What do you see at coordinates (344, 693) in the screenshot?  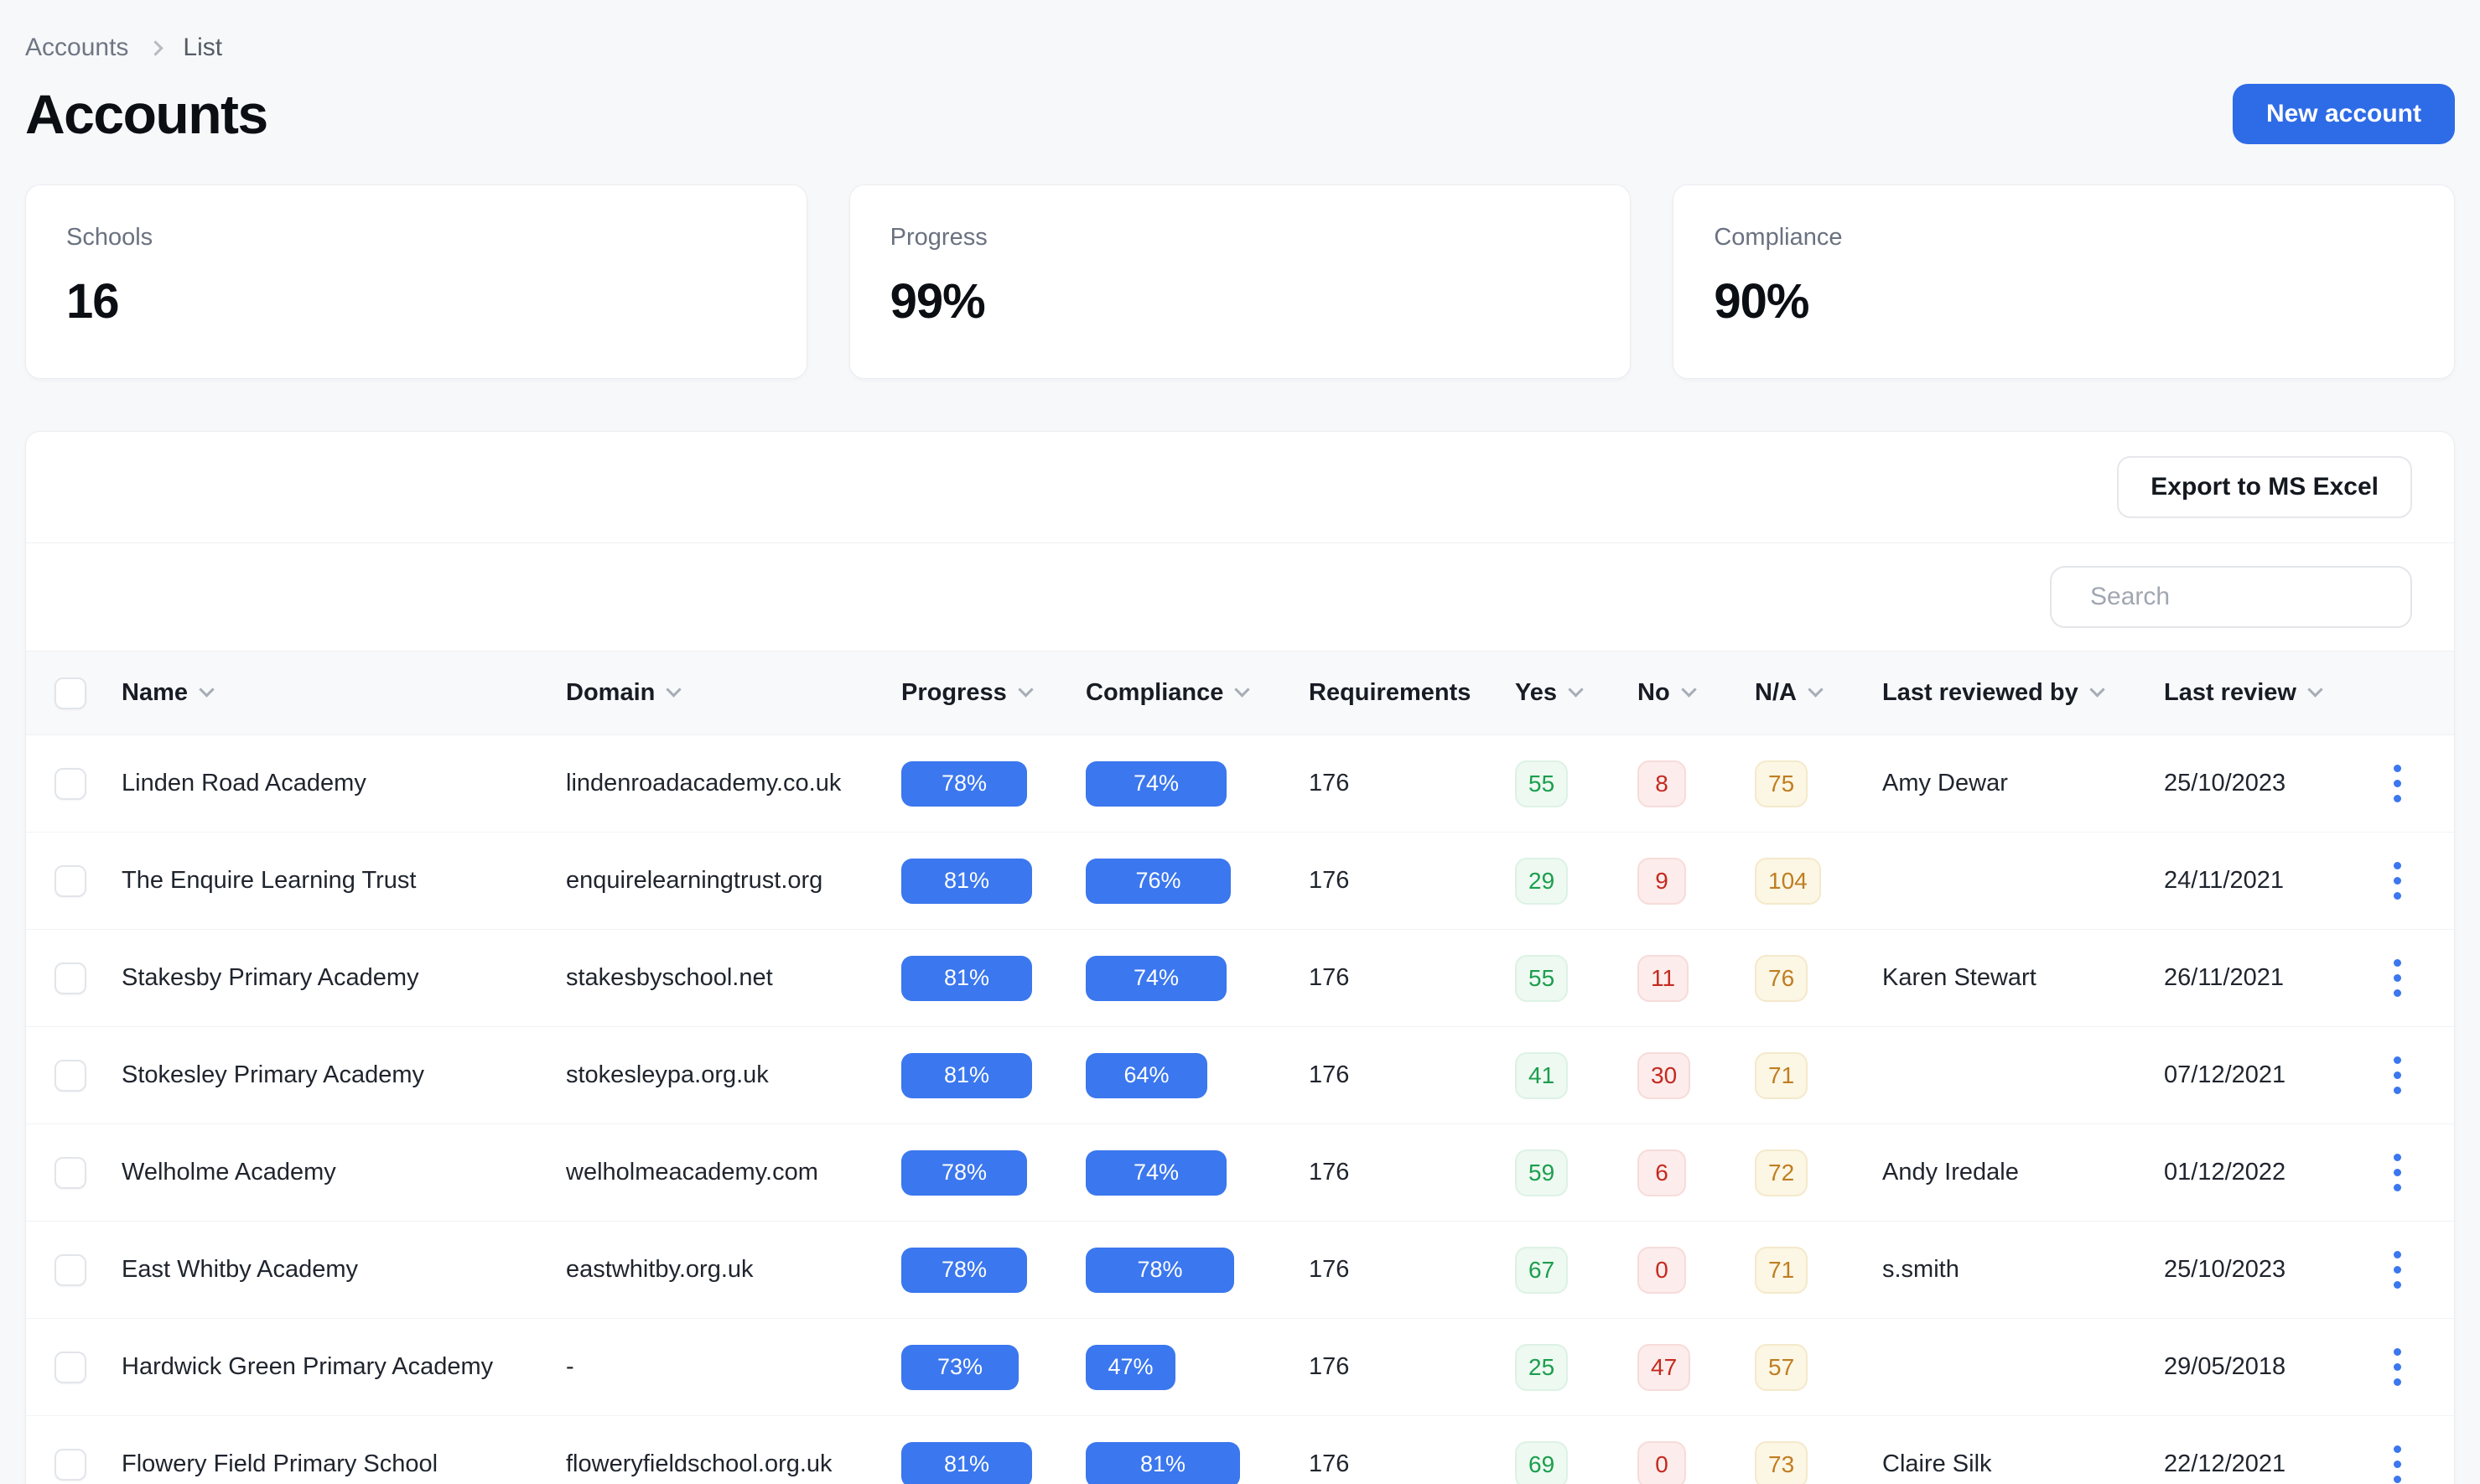 I see `column-header-name: Name` at bounding box center [344, 693].